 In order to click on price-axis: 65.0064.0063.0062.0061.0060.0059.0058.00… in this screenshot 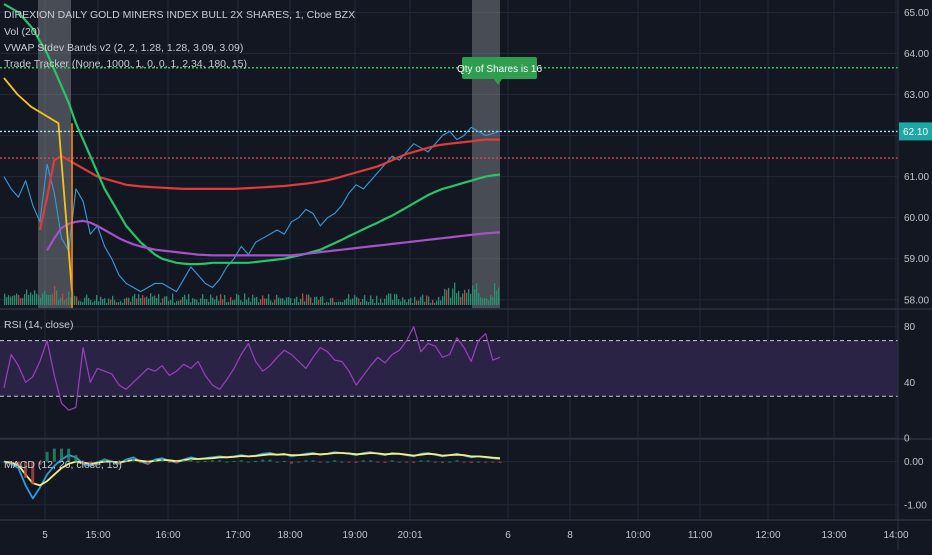, I will do `click(916, 260)`.